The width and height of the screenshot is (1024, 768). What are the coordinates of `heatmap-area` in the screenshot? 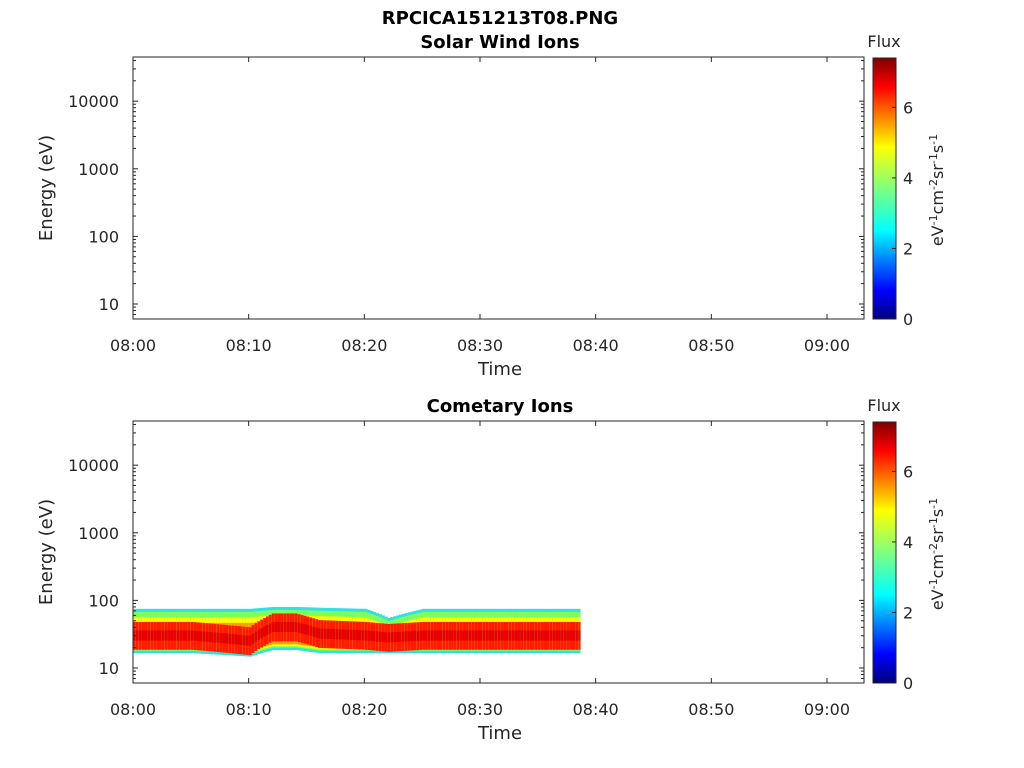 It's located at (357, 631).